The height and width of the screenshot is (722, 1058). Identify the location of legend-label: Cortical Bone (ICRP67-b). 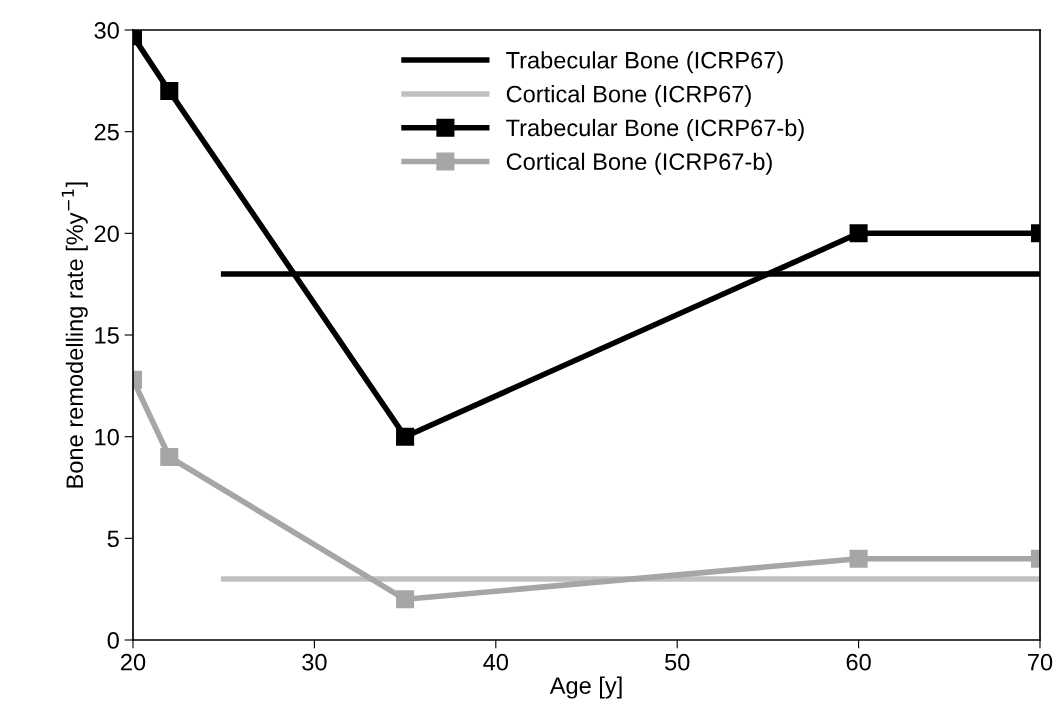
(639, 163).